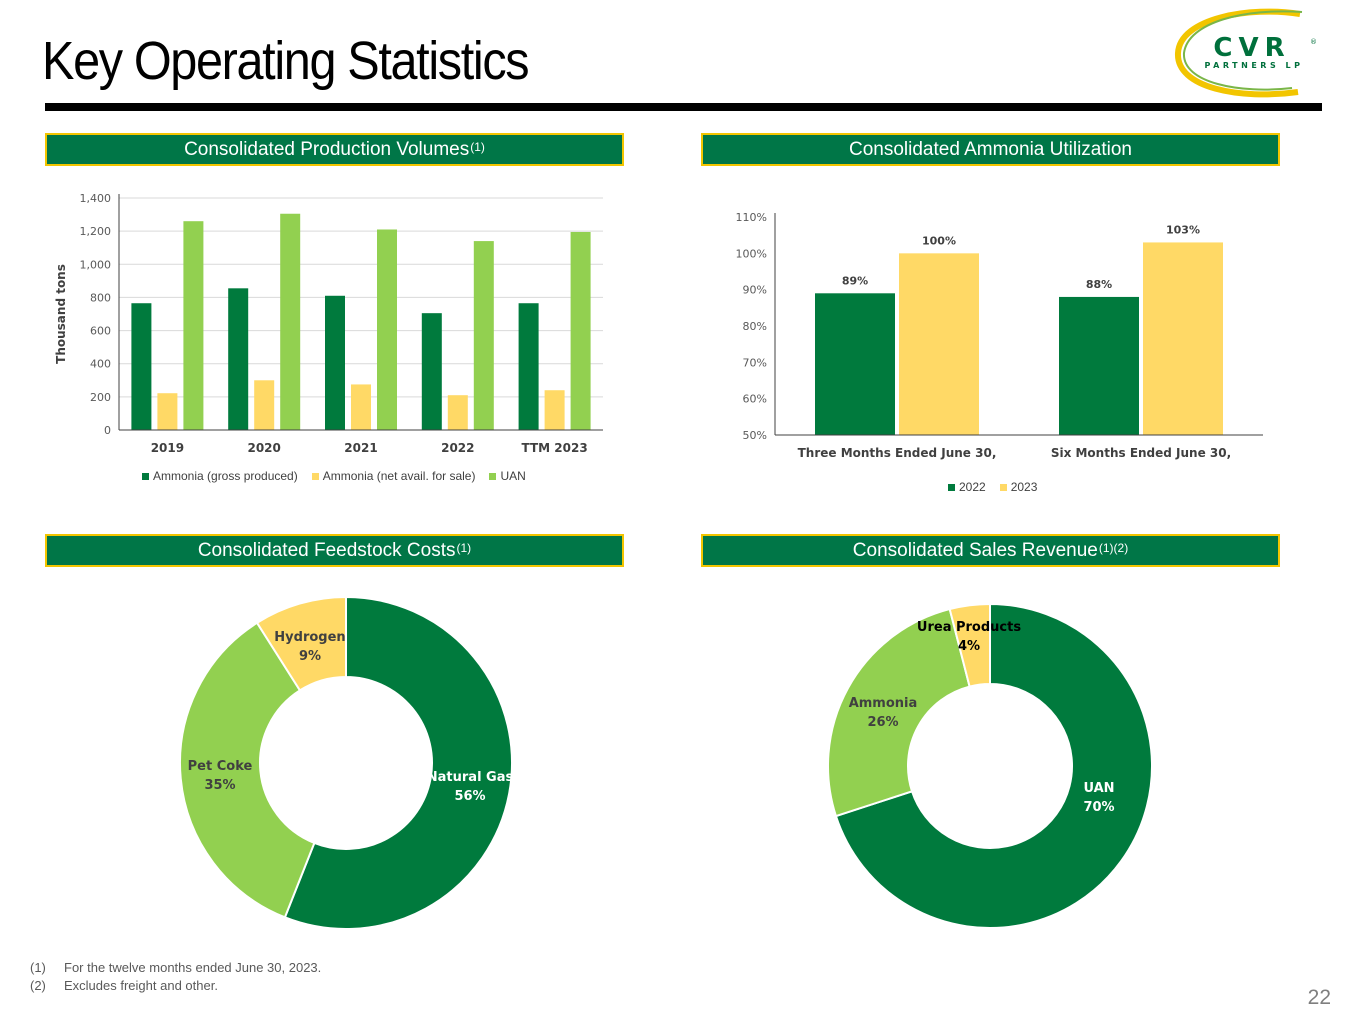 The image size is (1365, 1024). Describe the element at coordinates (361, 407) in the screenshot. I see `bar-ammonia-net-avail-for-sale-2021` at that location.